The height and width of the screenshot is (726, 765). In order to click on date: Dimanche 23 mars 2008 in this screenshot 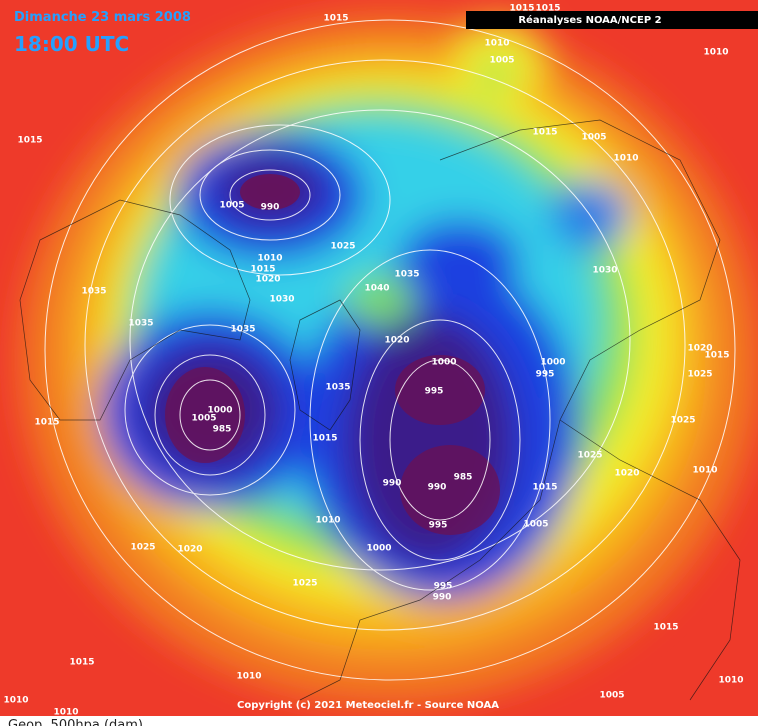, I will do `click(102, 17)`.